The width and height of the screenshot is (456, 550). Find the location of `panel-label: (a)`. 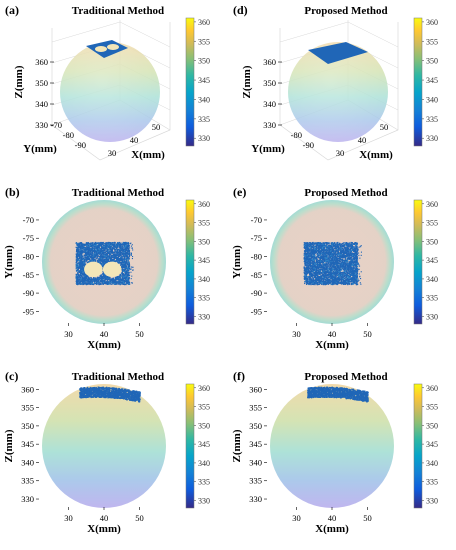

panel-label: (a) is located at coordinates (12, 10).